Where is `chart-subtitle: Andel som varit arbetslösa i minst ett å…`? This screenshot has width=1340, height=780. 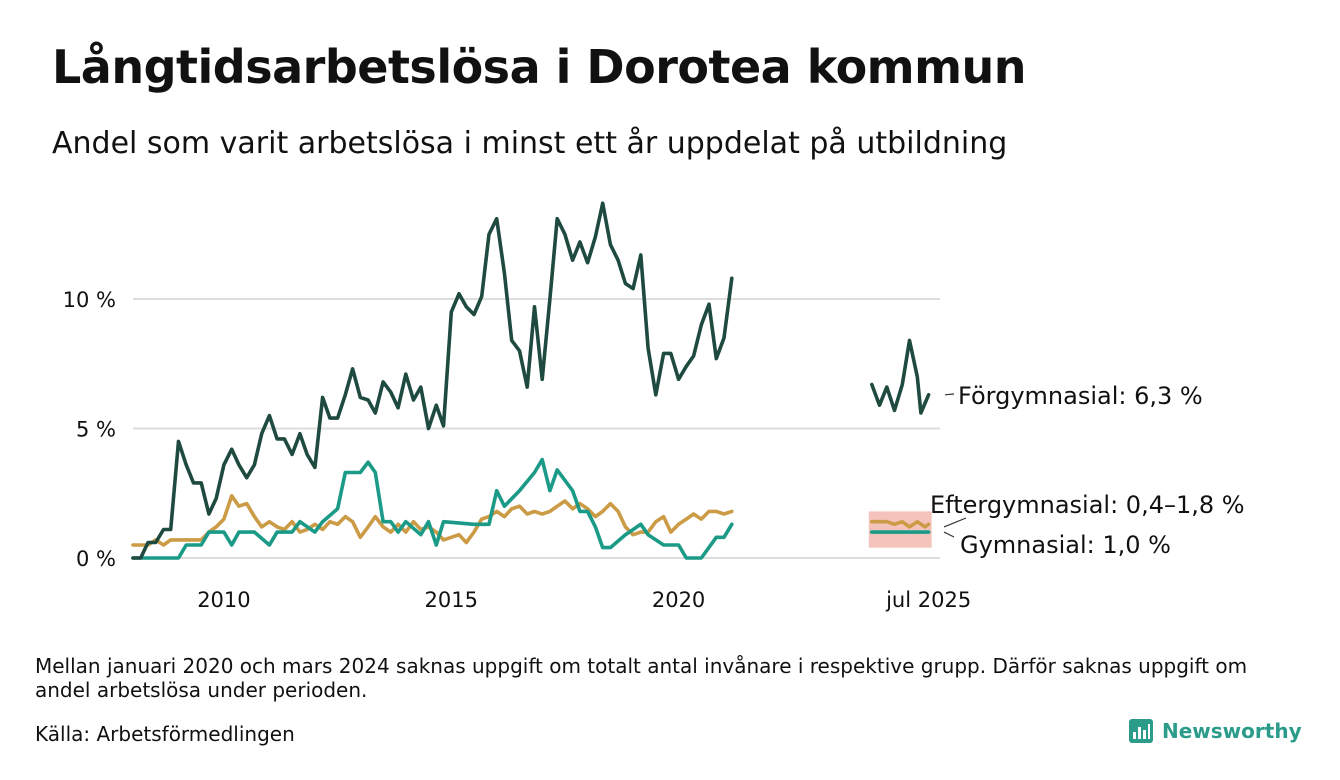 chart-subtitle: Andel som varit arbetslösa i minst ett å… is located at coordinates (530, 143).